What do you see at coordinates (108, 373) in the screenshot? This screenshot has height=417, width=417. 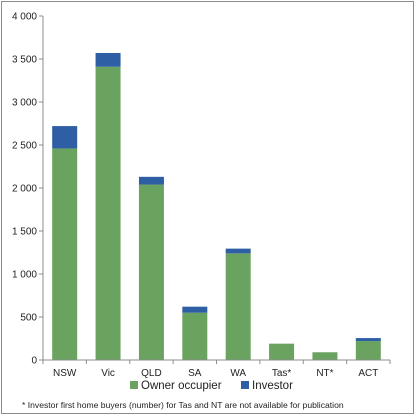 I see `x-tick-label: Vic` at bounding box center [108, 373].